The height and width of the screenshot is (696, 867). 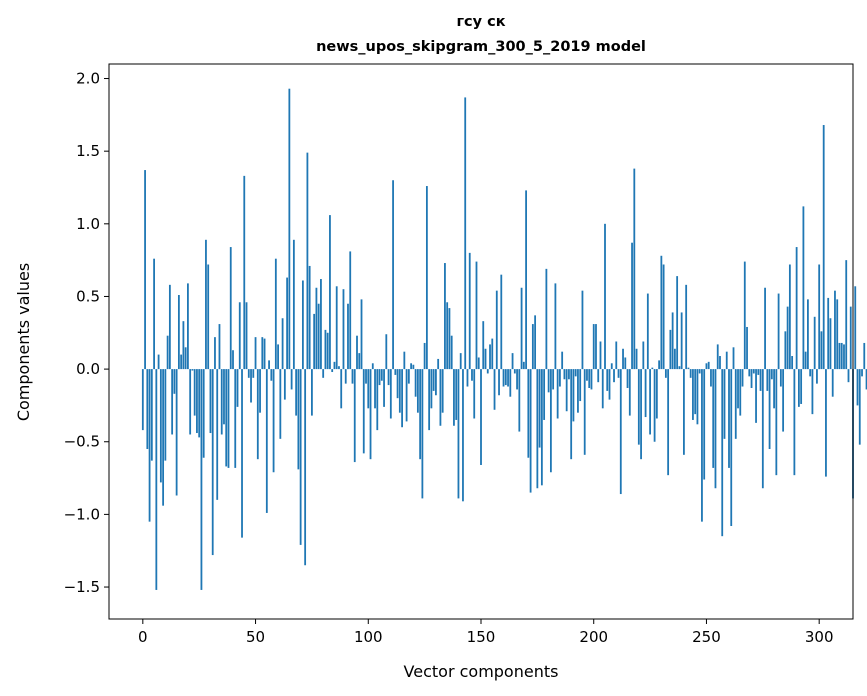 I want to click on y-tick-label: 0.0, so click(x=88, y=369).